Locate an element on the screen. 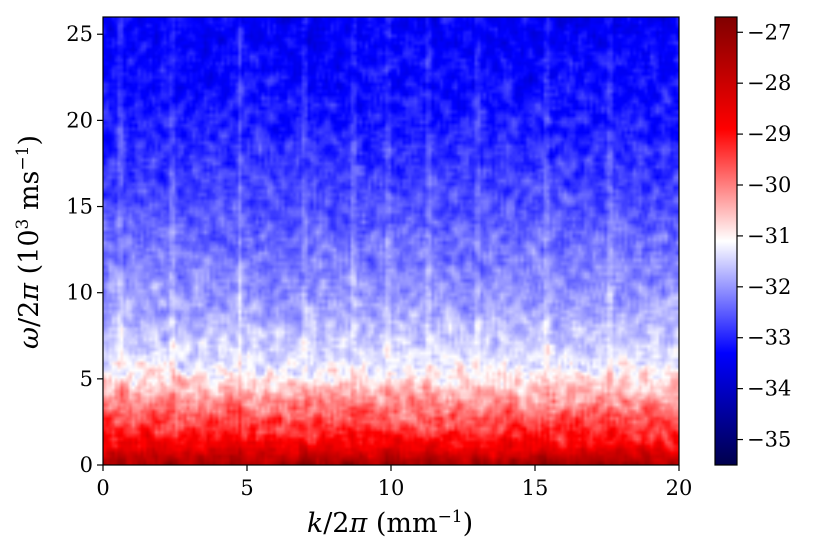 This screenshot has width=831, height=554. x-axis-label: k/2π (mm−1) is located at coordinates (390, 523).